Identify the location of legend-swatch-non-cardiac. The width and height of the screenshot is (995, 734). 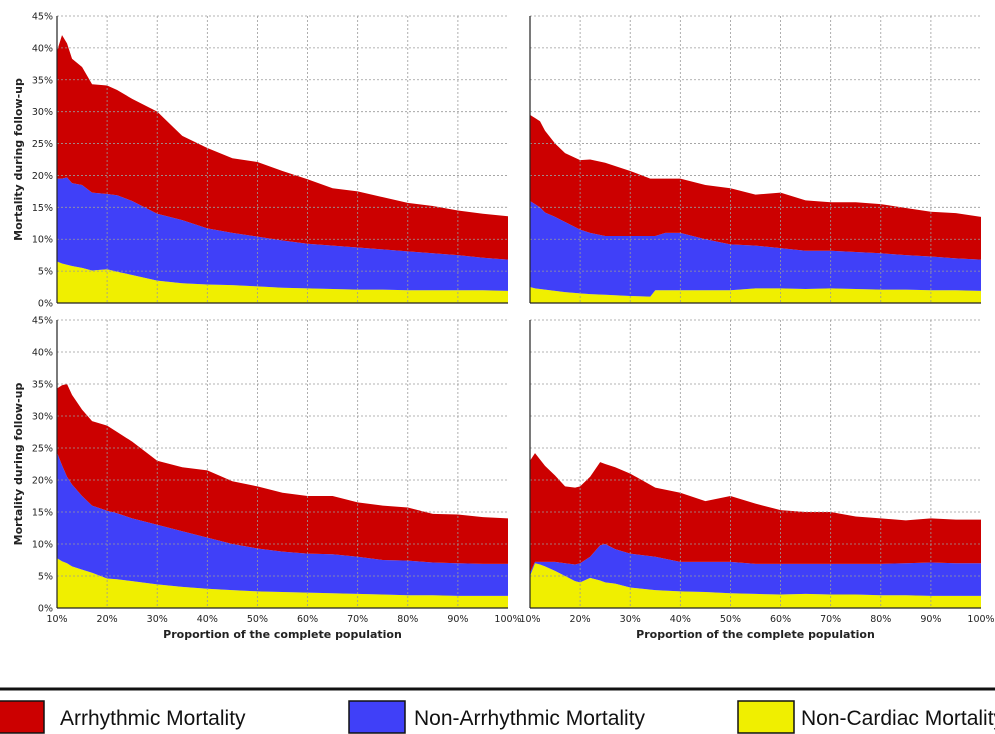
(766, 717).